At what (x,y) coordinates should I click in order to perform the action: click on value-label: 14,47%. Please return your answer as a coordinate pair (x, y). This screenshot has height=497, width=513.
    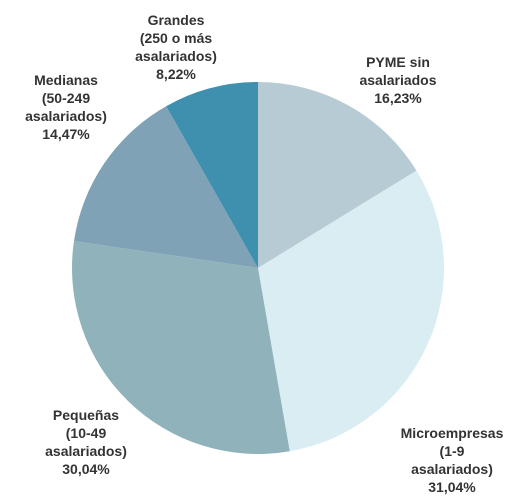
    Looking at the image, I should click on (66, 134).